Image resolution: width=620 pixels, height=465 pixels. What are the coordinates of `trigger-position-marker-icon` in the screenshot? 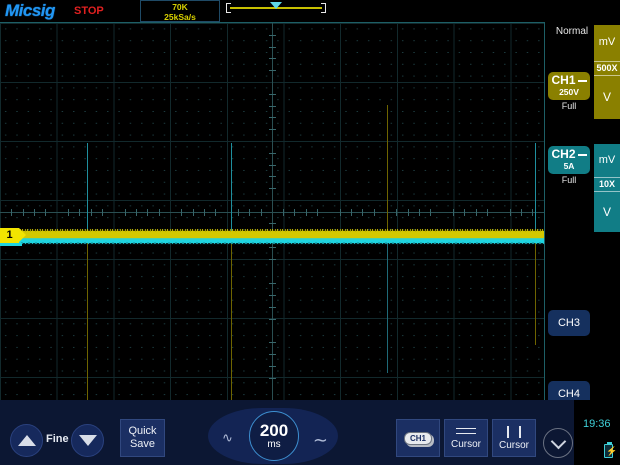 It's located at (276, 5).